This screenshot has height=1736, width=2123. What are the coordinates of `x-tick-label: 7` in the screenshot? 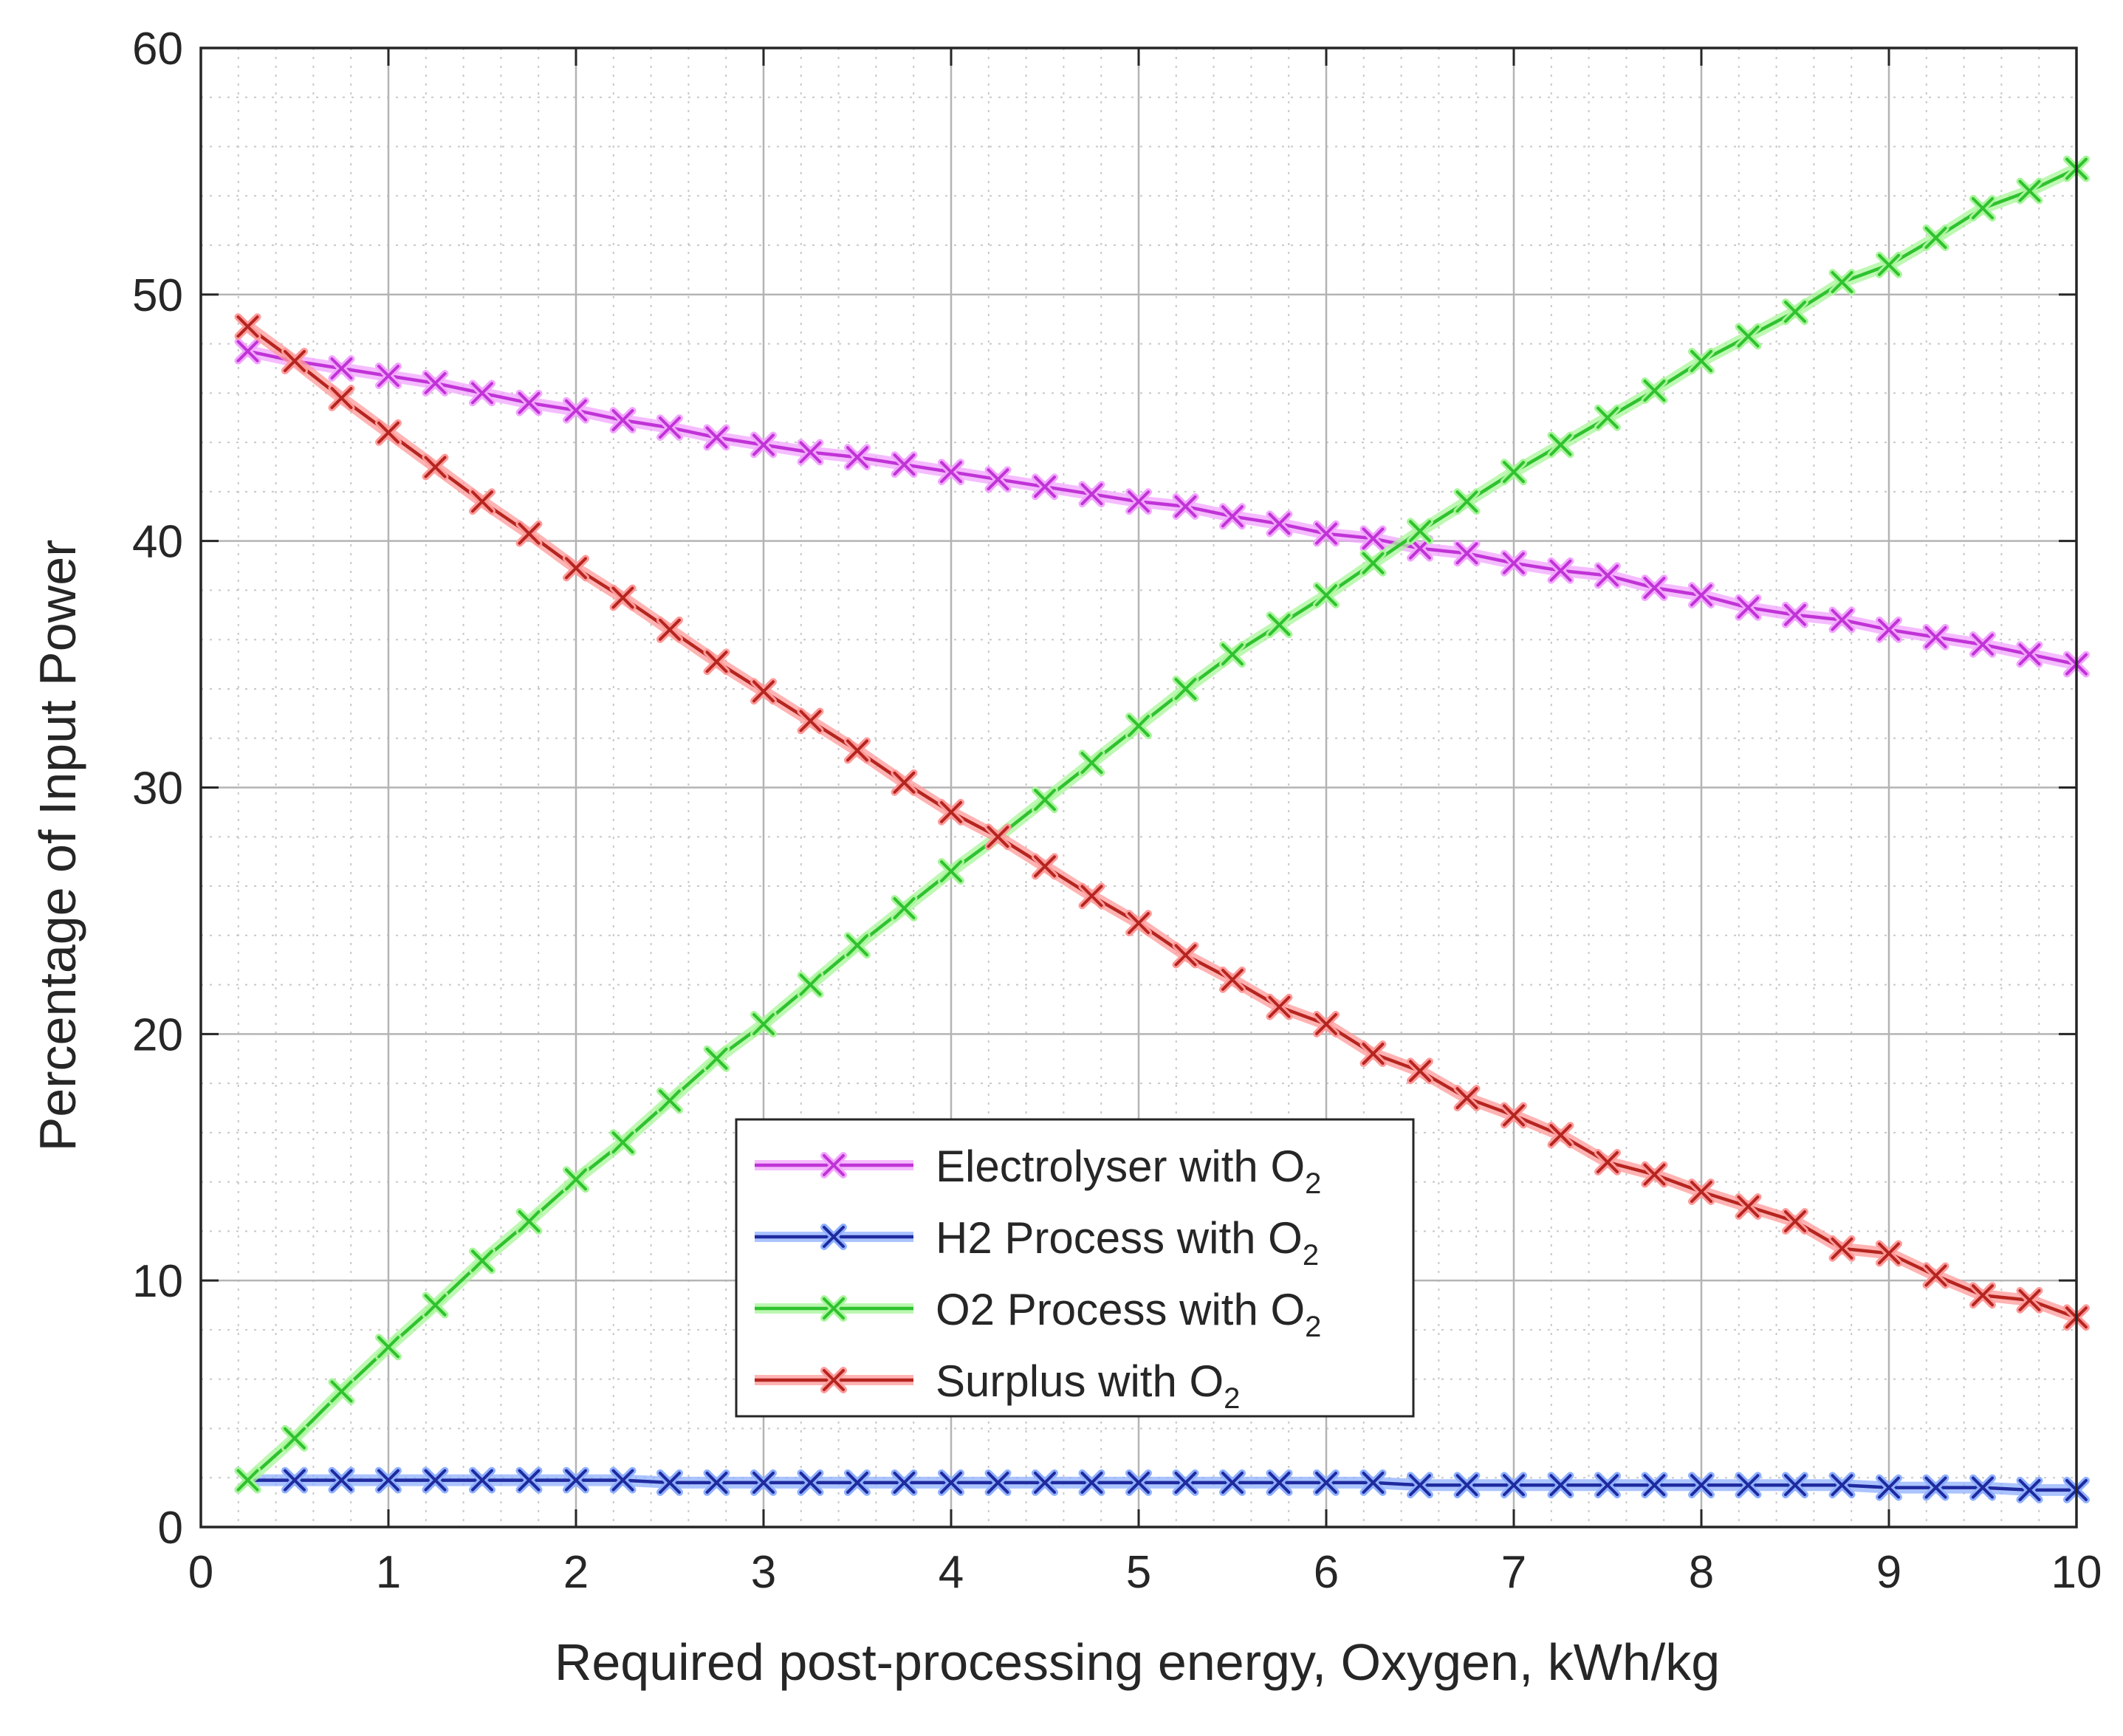 It's located at (1514, 1572).